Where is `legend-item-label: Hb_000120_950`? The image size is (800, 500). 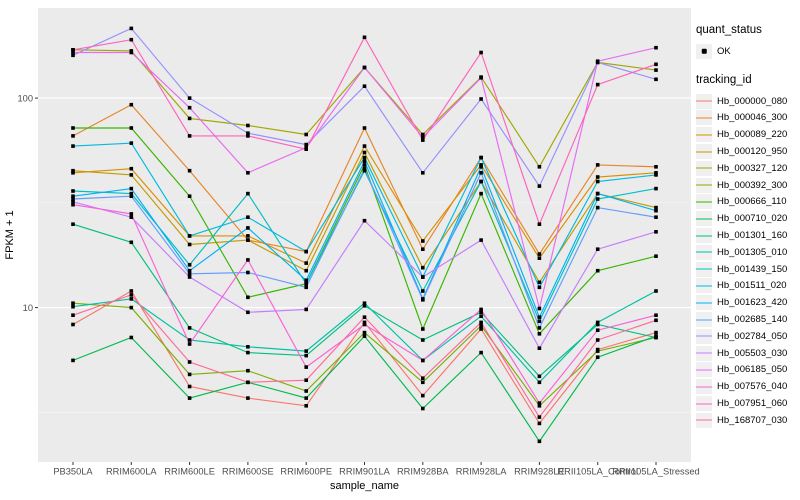
legend-item-label: Hb_000120_950 is located at coordinates (752, 152).